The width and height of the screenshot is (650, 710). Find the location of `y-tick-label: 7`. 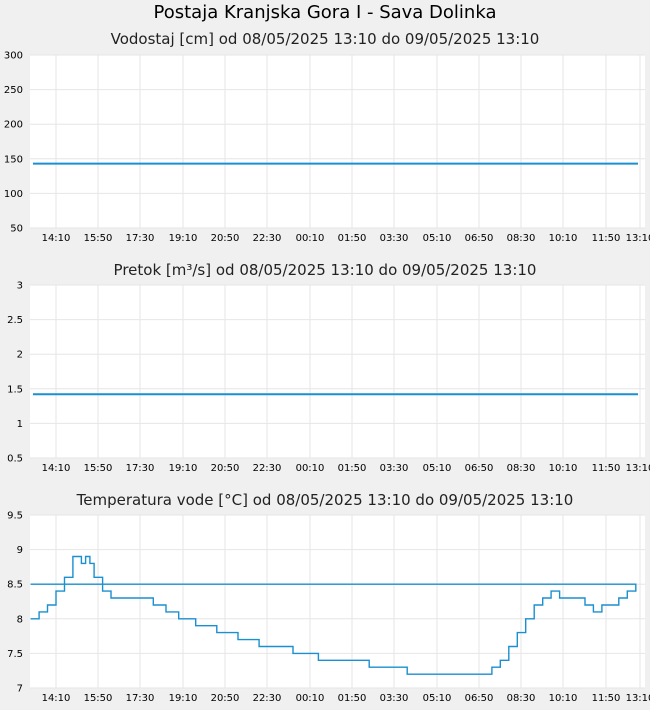

y-tick-label: 7 is located at coordinates (20, 689).